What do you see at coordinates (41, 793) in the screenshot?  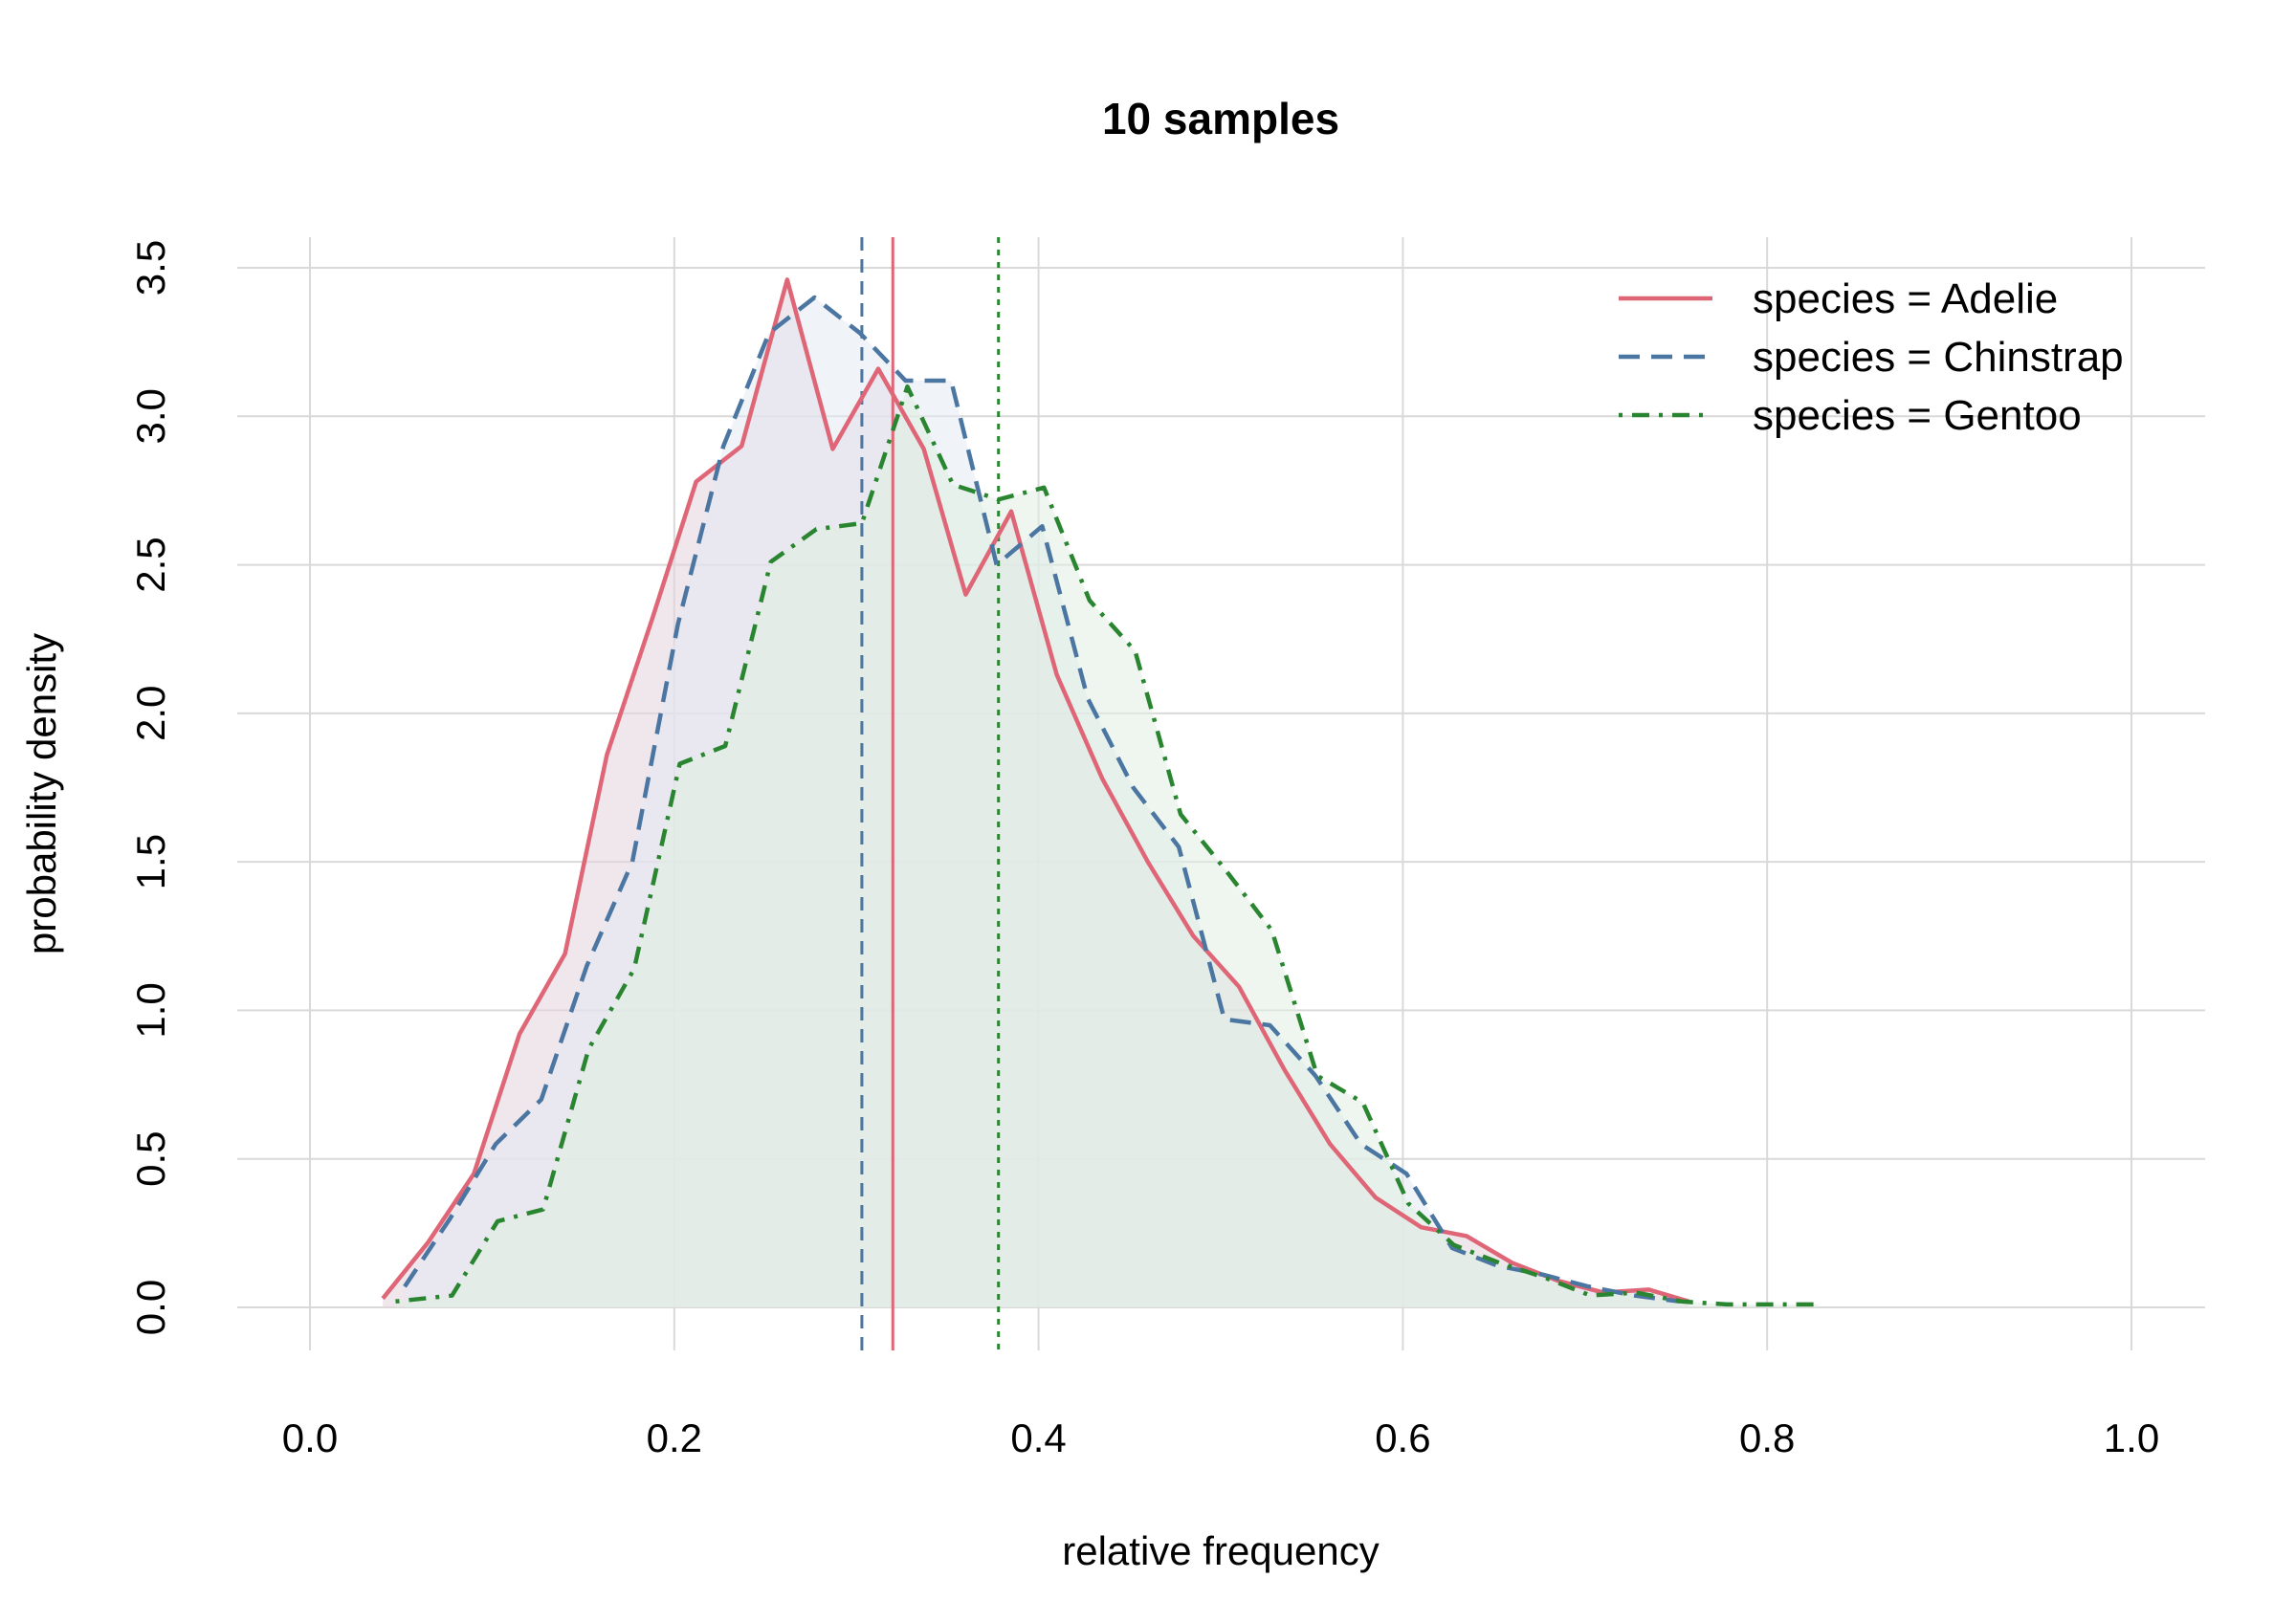 I see `y-axis-label: probability density` at bounding box center [41, 793].